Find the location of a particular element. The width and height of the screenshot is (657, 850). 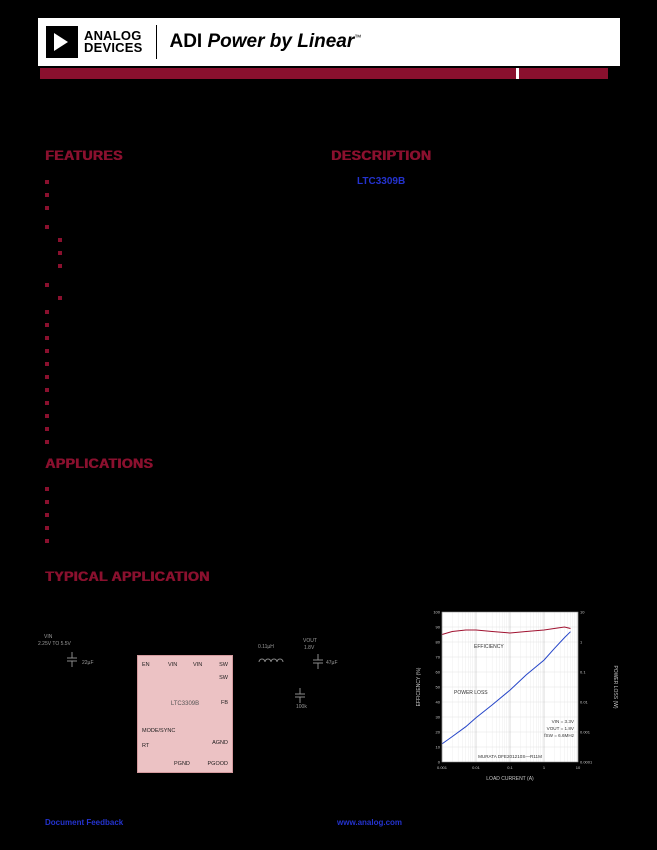

svg-text: 0 is located at coordinates (439, 761).